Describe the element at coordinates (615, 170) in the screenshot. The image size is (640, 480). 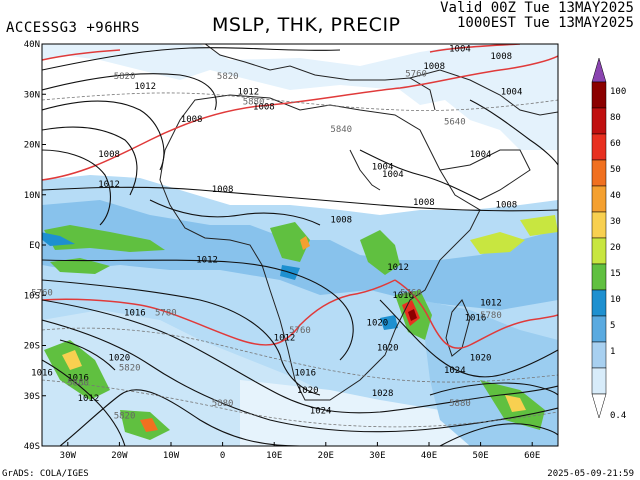
I see `colorbar-label: 50` at that location.